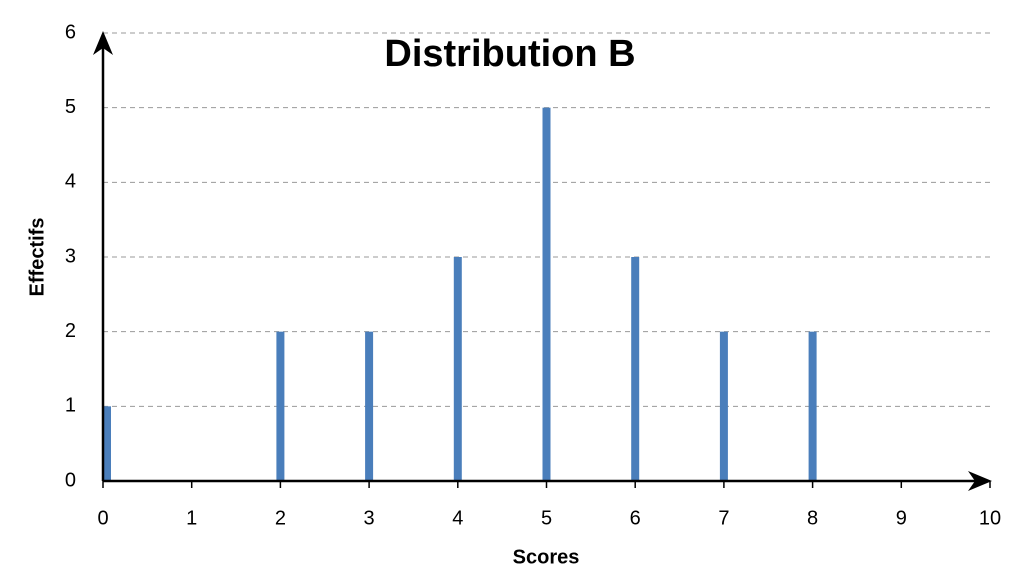  I want to click on x-tick-label: 5, so click(546, 518).